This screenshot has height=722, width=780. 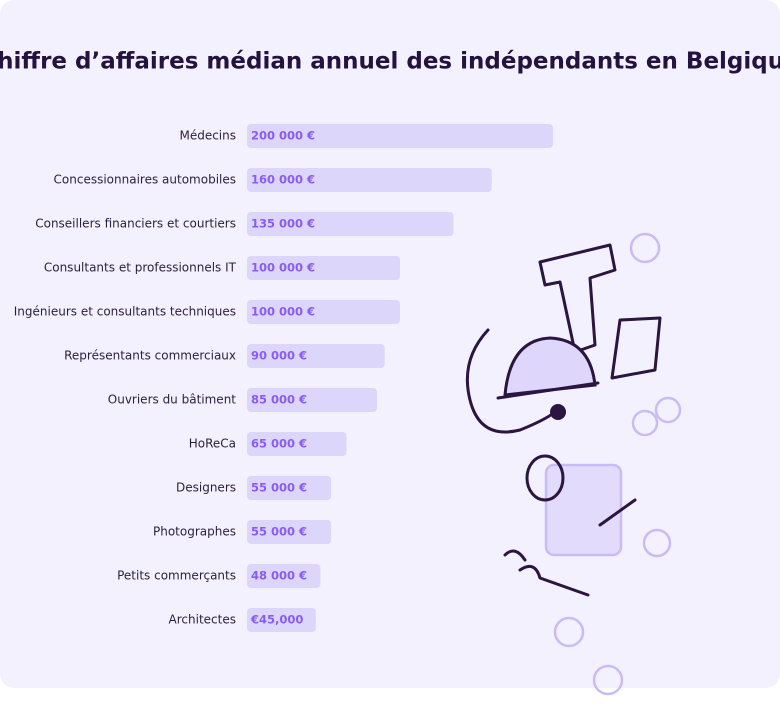 I want to click on value-label: 65 000 €, so click(x=279, y=444).